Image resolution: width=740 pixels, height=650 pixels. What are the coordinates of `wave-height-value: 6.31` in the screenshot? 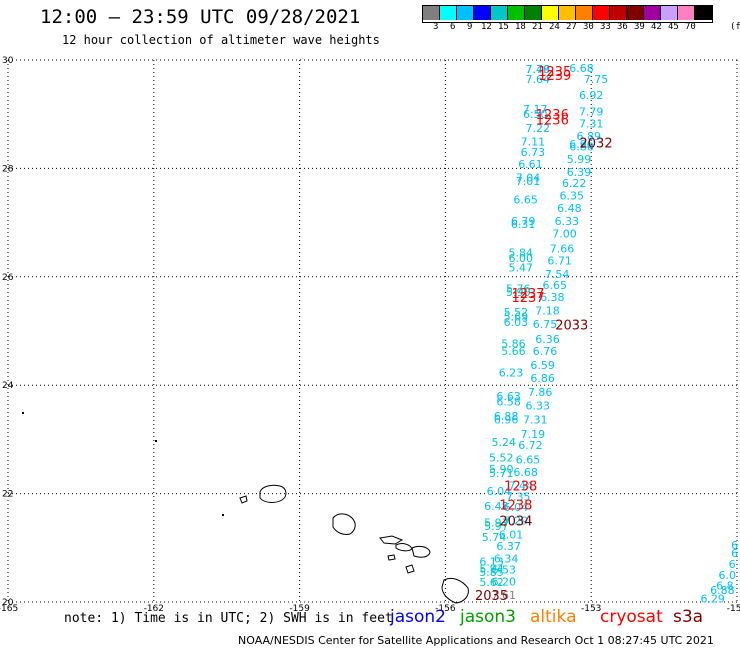 It's located at (523, 224).